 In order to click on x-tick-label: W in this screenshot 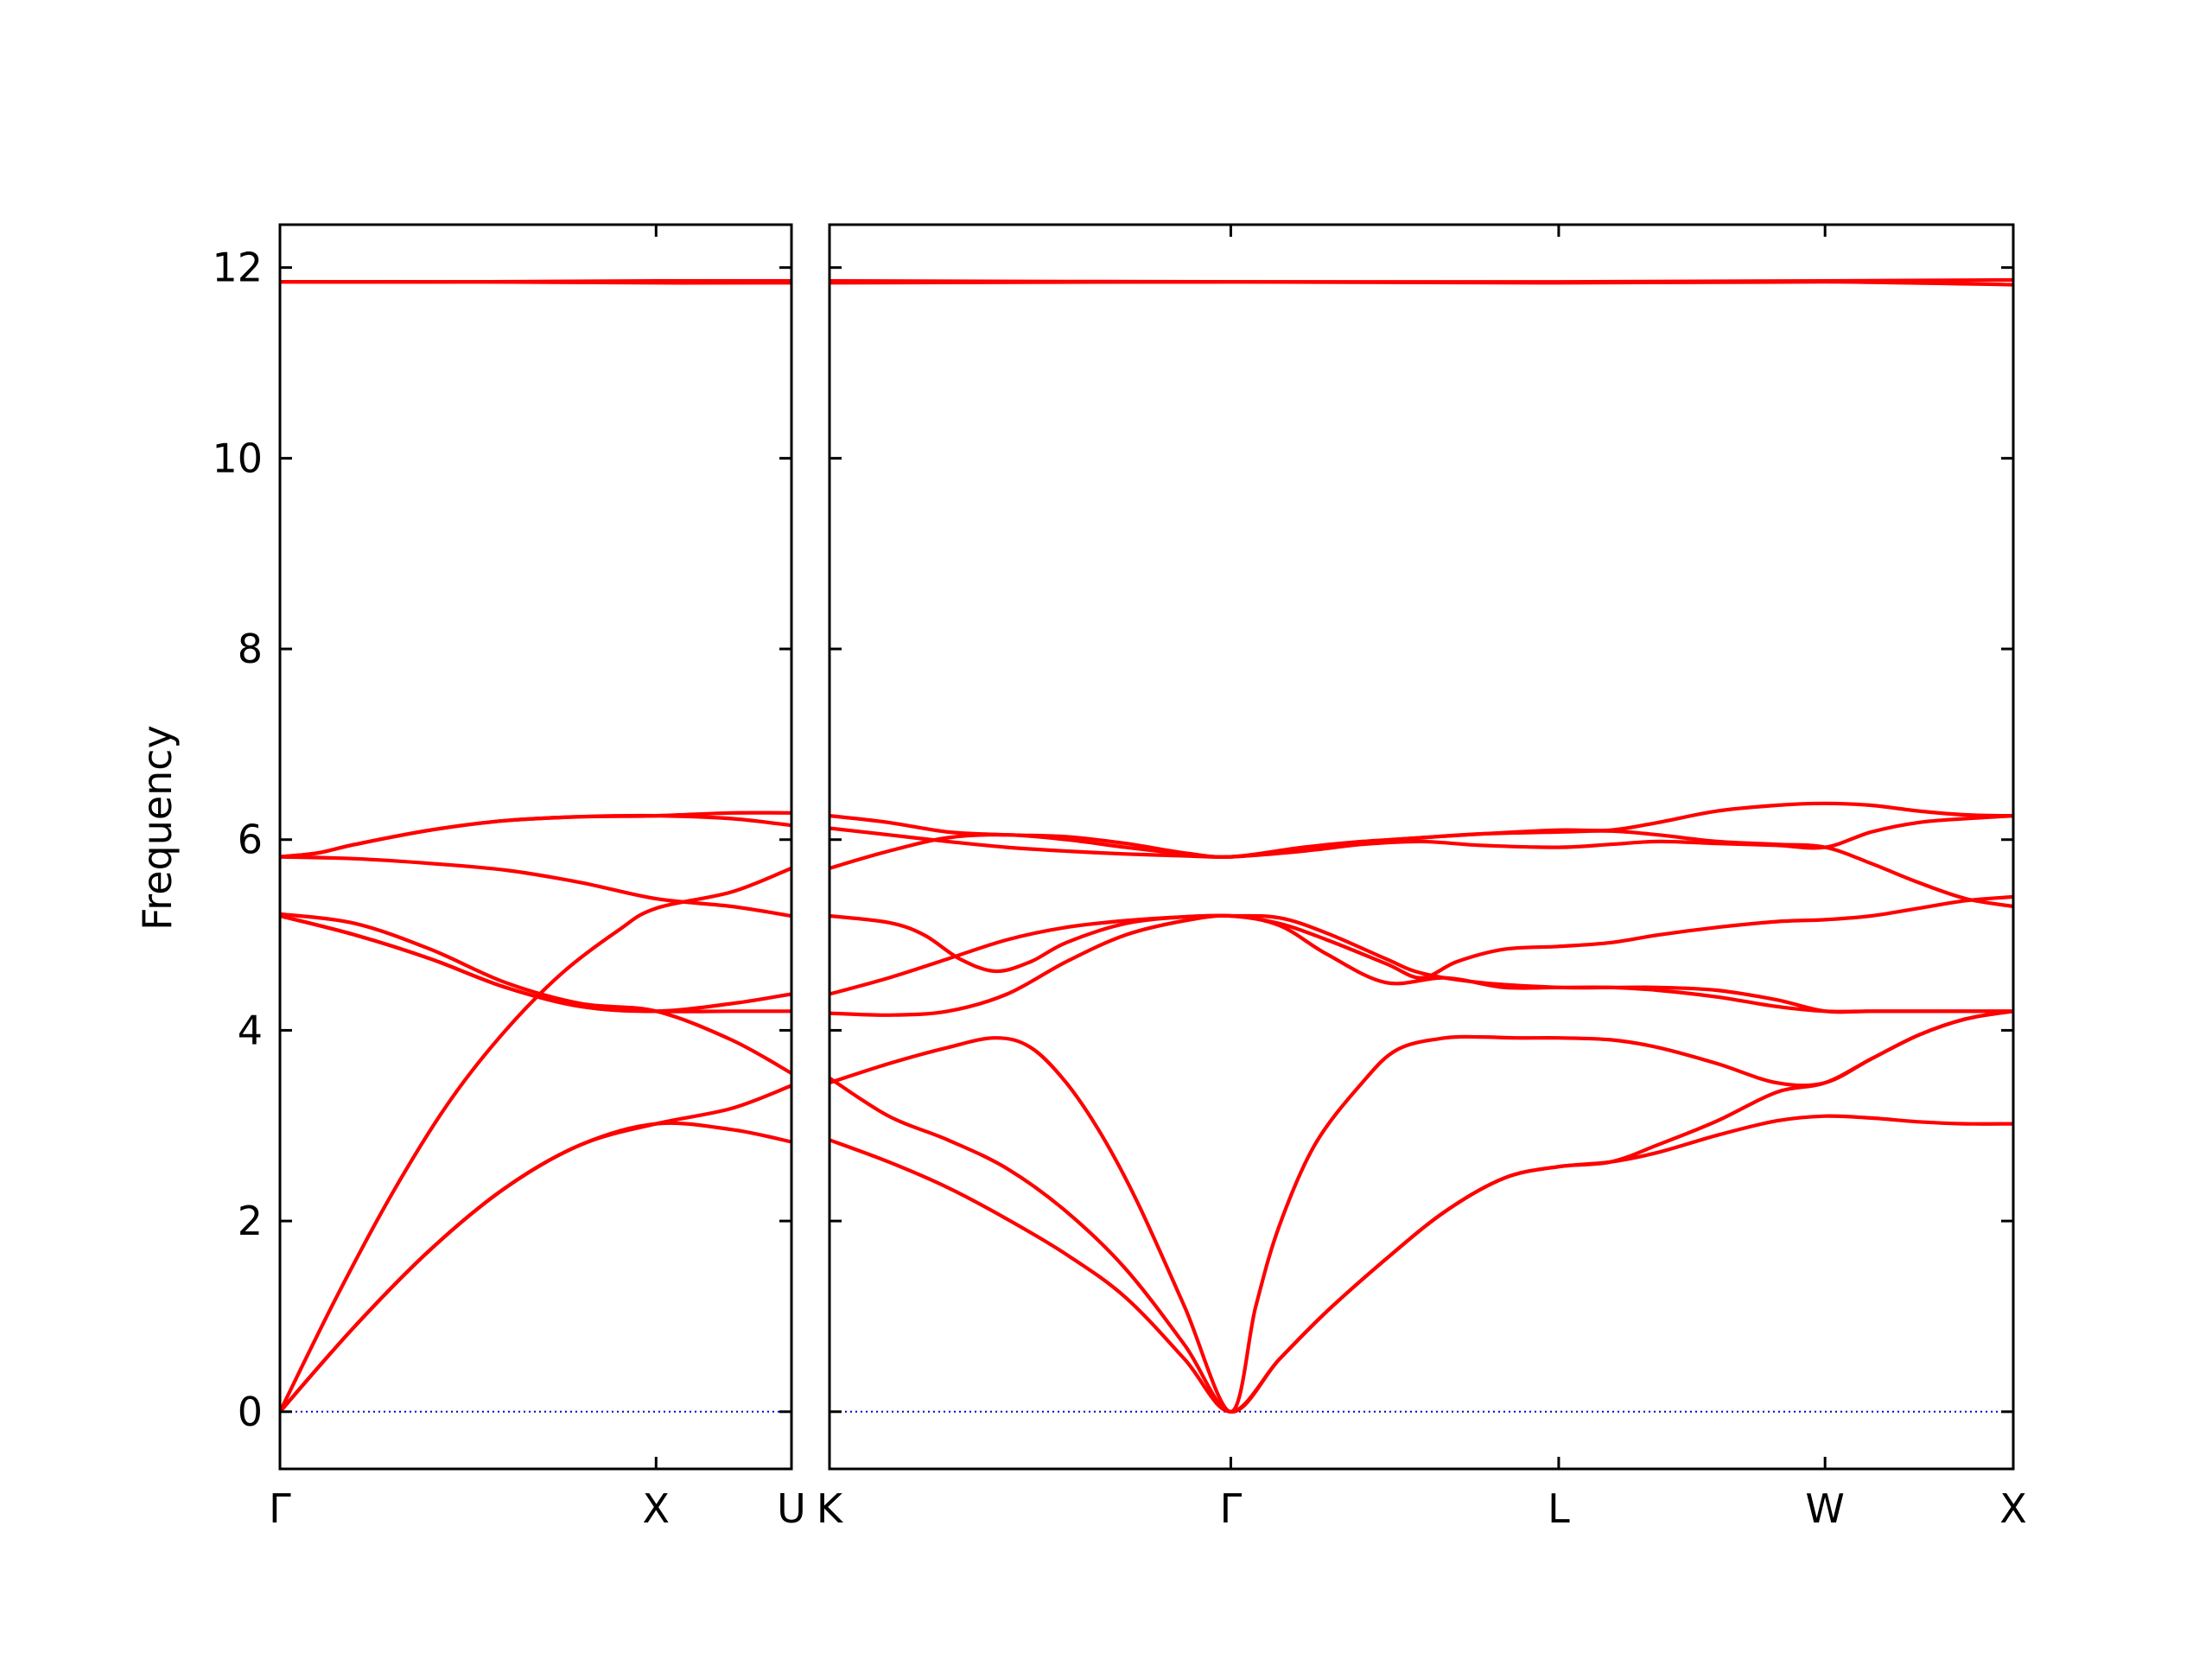, I will do `click(1824, 1508)`.